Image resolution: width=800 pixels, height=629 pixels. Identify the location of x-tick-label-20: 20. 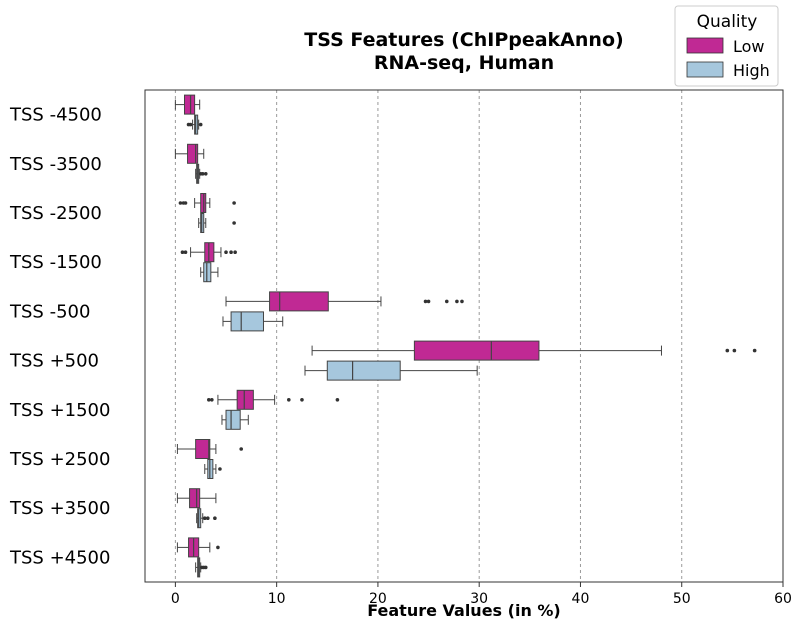
(378, 599).